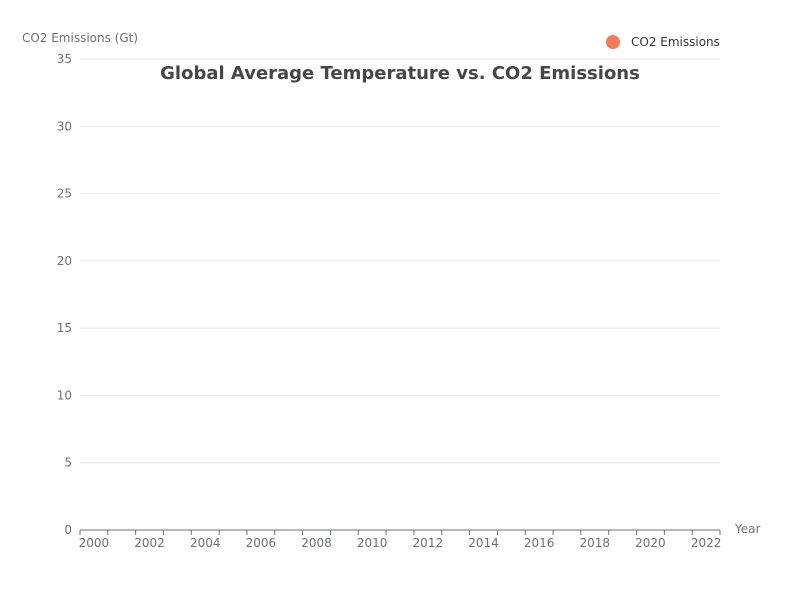  Describe the element at coordinates (149, 543) in the screenshot. I see `x-tick-label: 2002` at that location.